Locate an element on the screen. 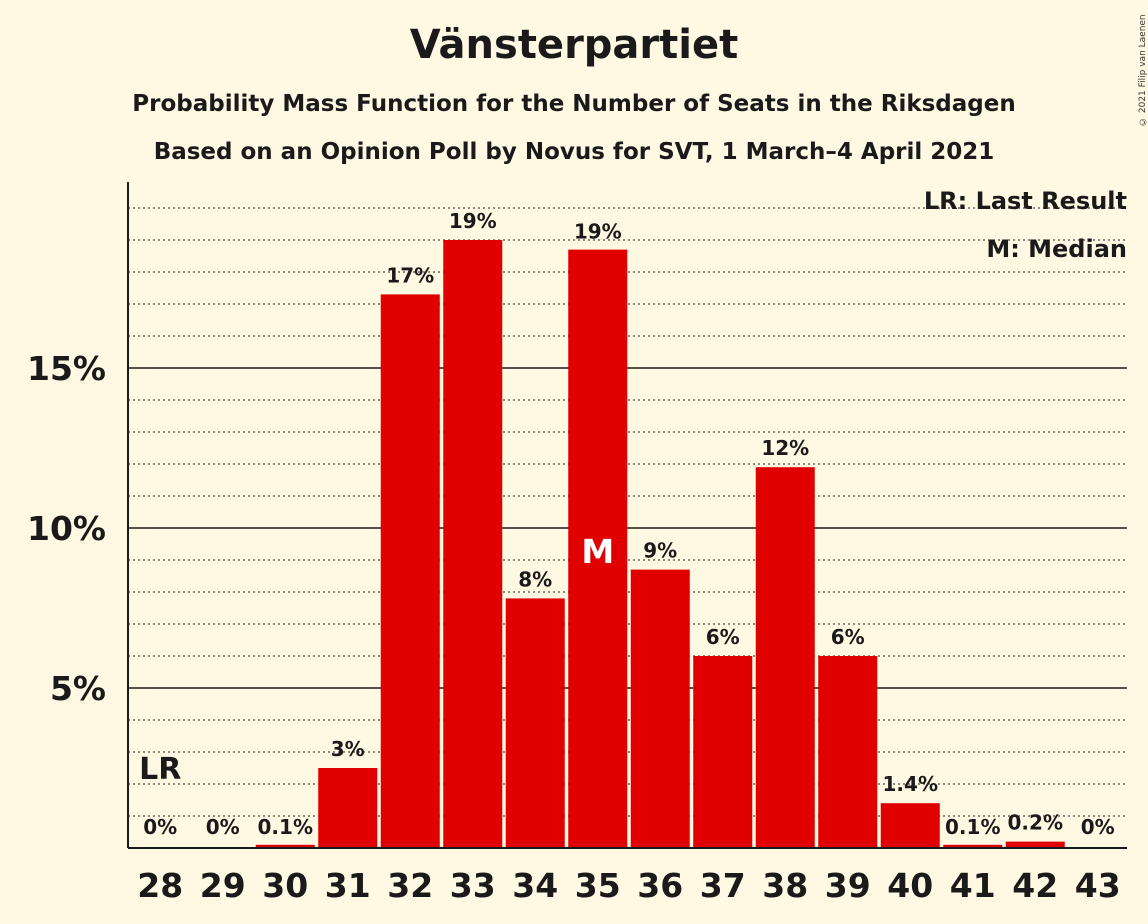 The image size is (1148, 924). data-label-41: 0.1% is located at coordinates (972, 827).